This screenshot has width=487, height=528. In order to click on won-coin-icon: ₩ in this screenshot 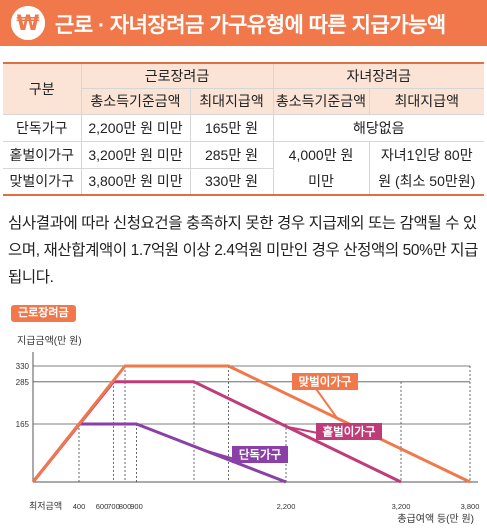, I will do `click(28, 23)`.